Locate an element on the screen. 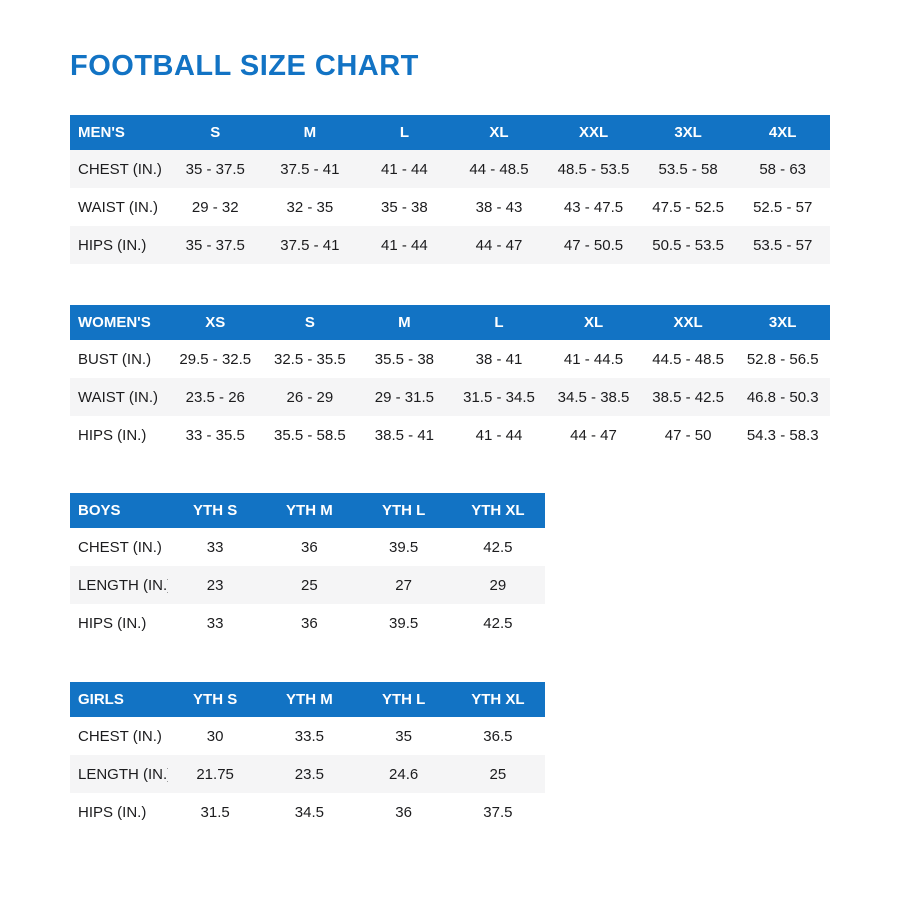  column-header: L is located at coordinates (499, 322).